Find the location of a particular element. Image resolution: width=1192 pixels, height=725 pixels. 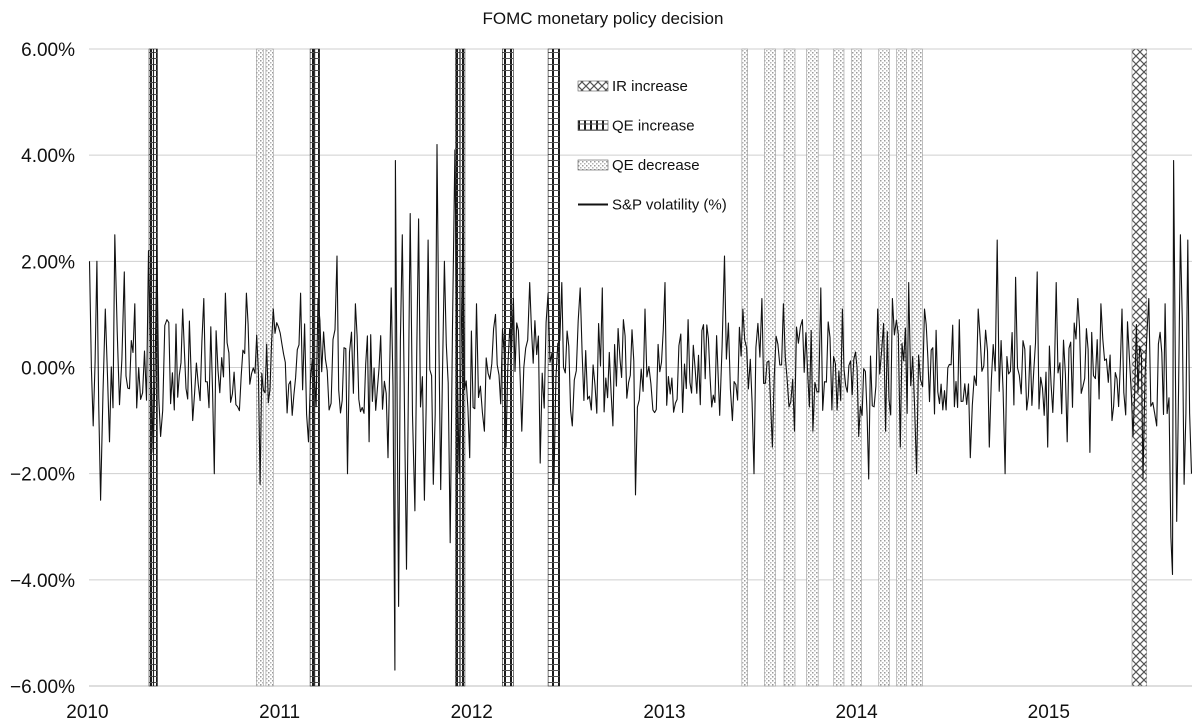

y-axis: 6.00% 4.00% 2.00% 0.00% −2.00% −4.00% −6.00% is located at coordinates (42, 369).